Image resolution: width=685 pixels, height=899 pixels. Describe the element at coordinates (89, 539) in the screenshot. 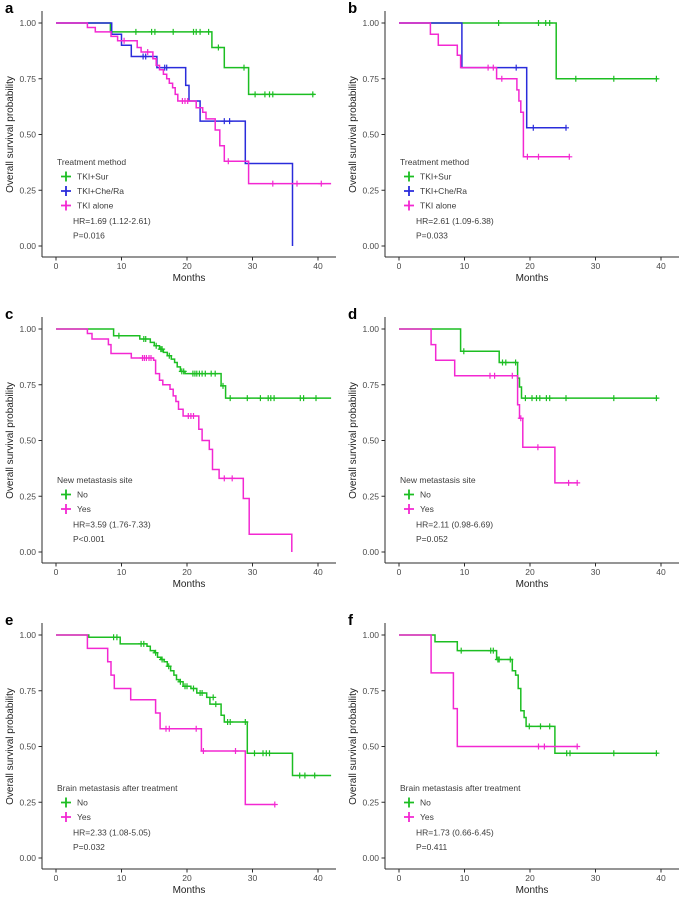

I see `p-value-annotation: P<0.001` at that location.